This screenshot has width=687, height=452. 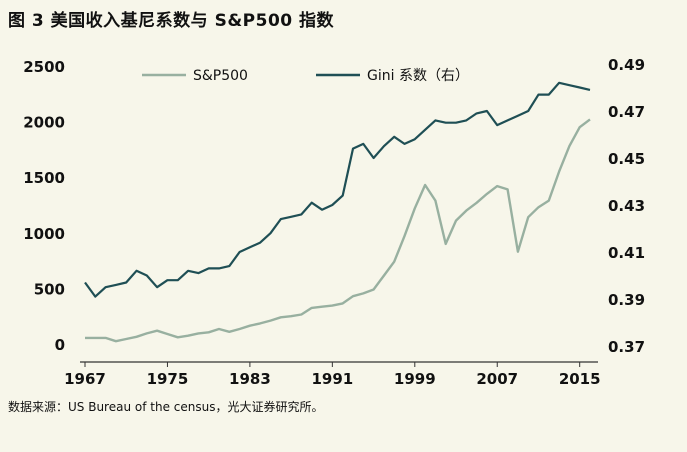 What do you see at coordinates (44, 178) in the screenshot?
I see `left-tick-label: 1500` at bounding box center [44, 178].